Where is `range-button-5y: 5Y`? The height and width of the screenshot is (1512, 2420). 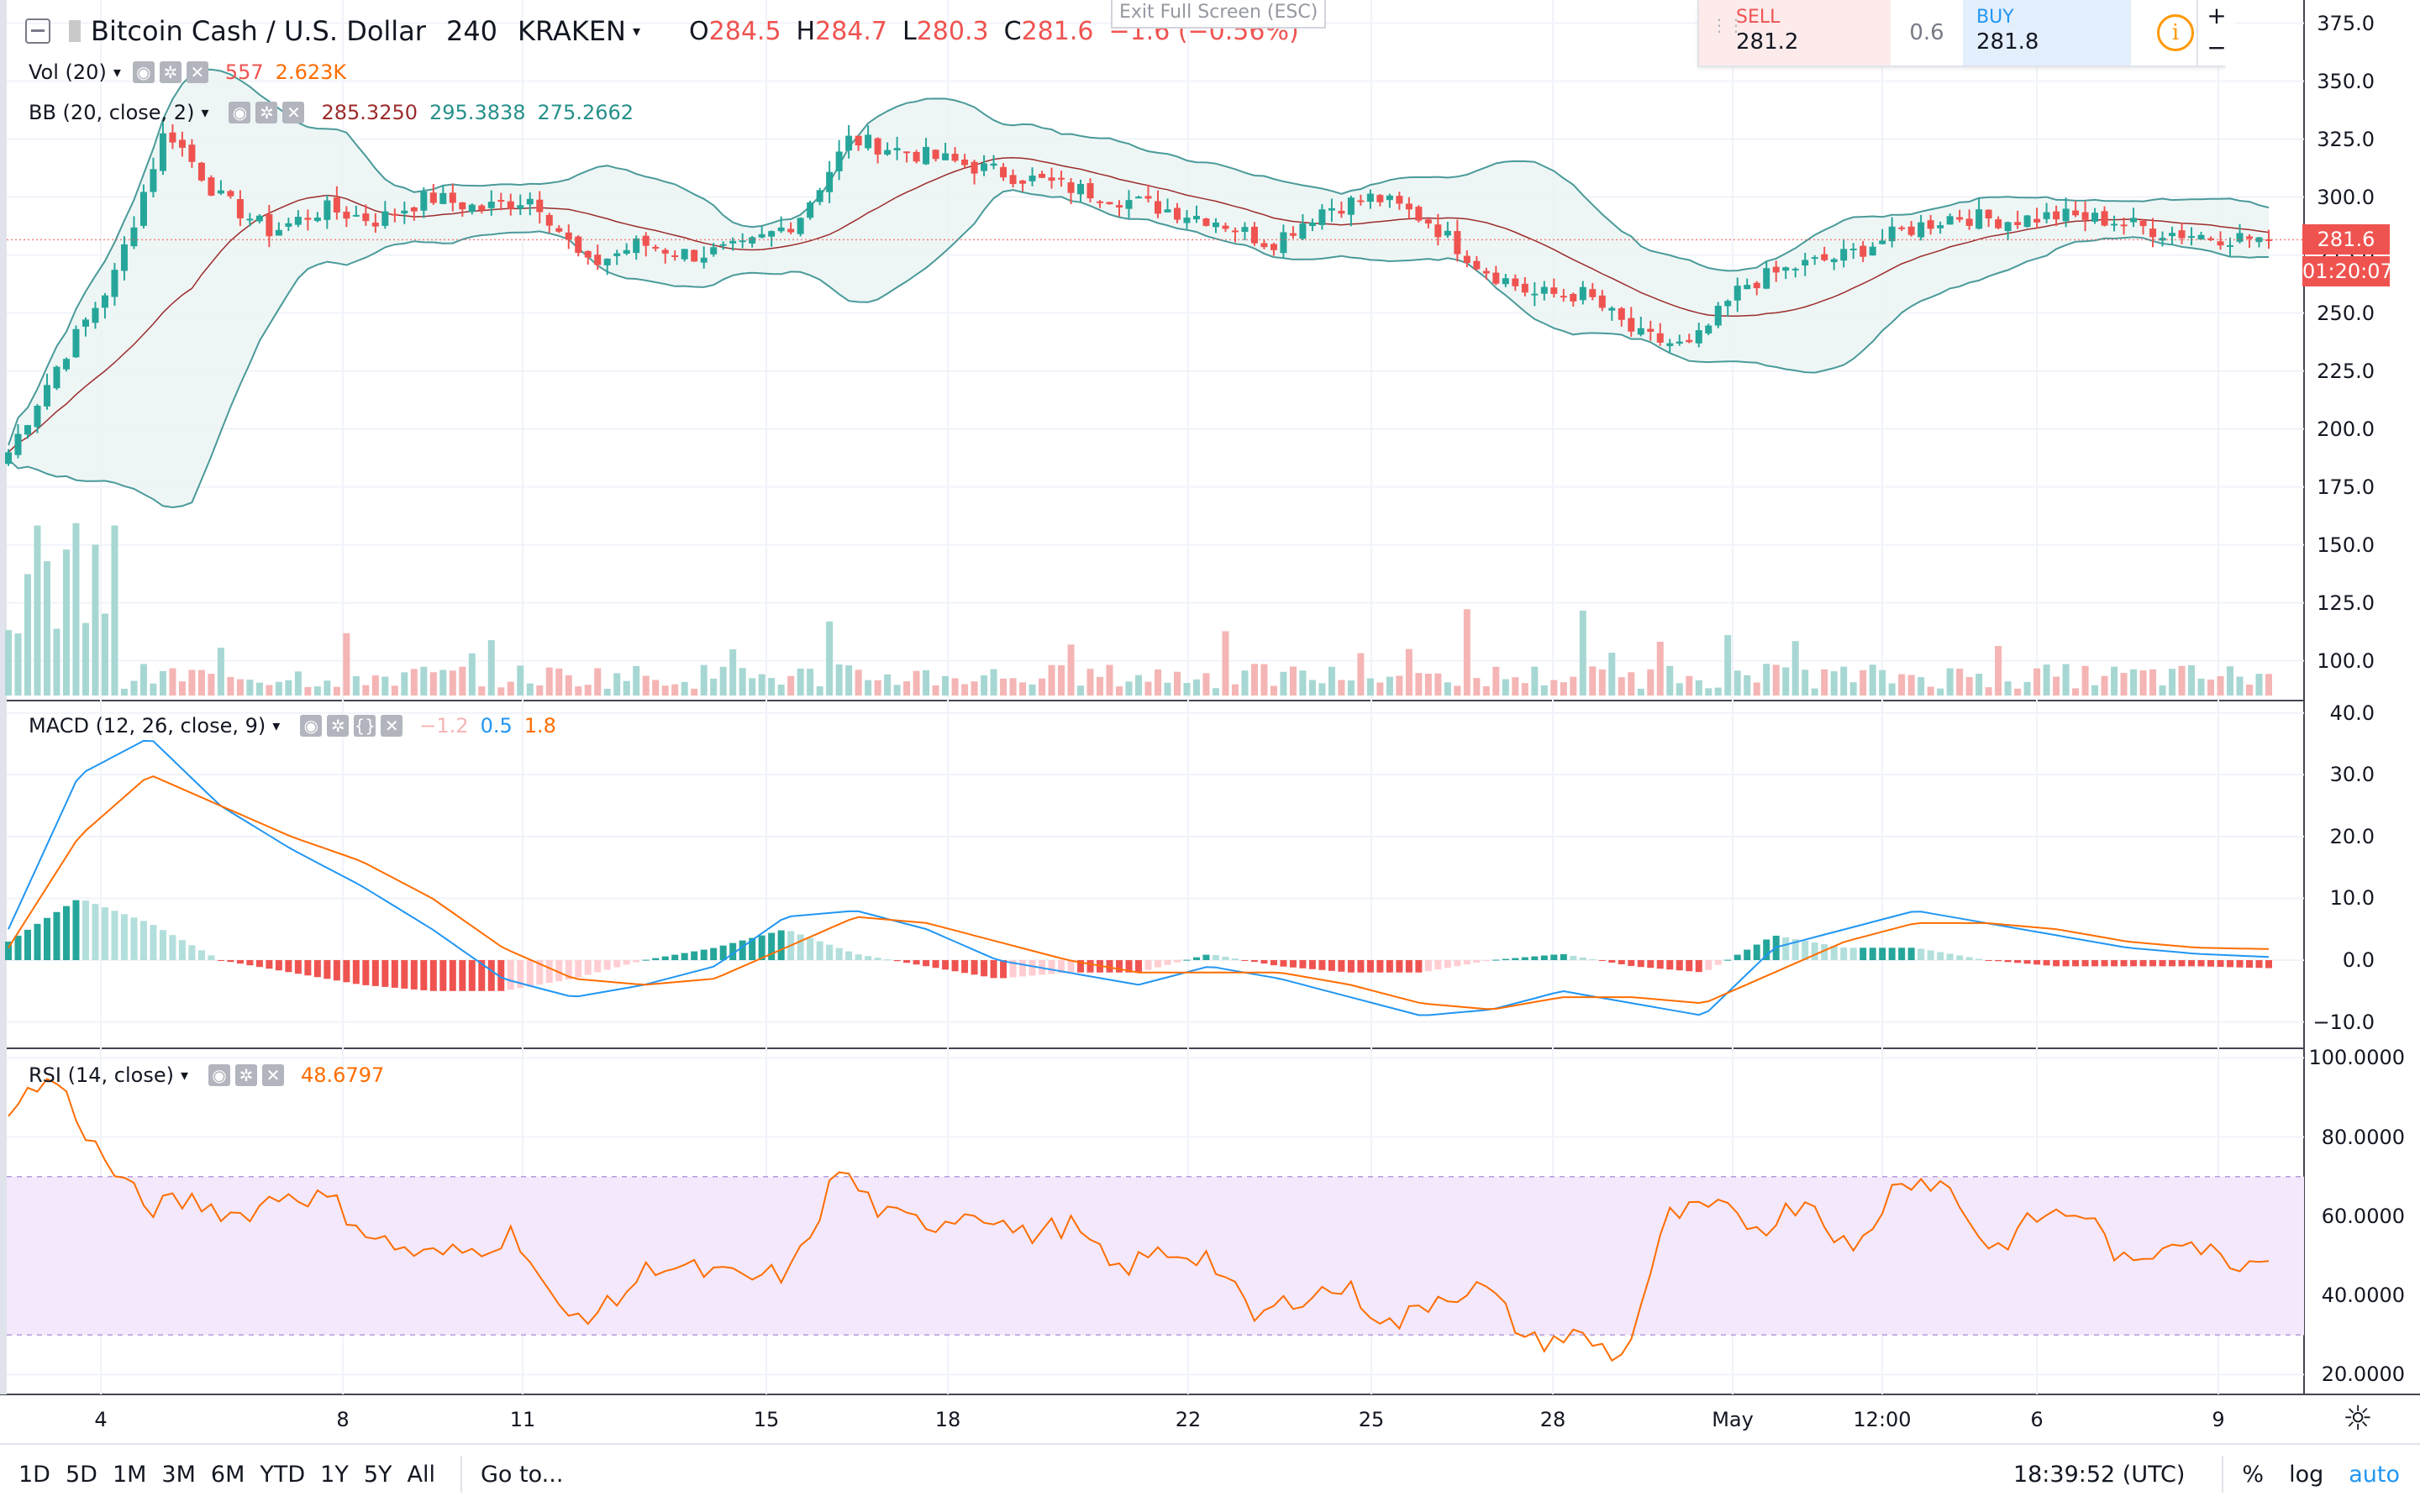 range-button-5y: 5Y is located at coordinates (377, 1474).